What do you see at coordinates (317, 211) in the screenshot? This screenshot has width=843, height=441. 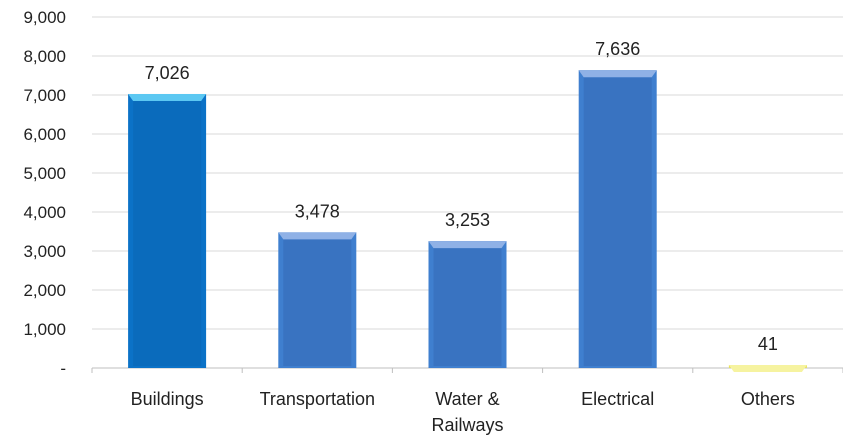 I see `data-label: 3,478` at bounding box center [317, 211].